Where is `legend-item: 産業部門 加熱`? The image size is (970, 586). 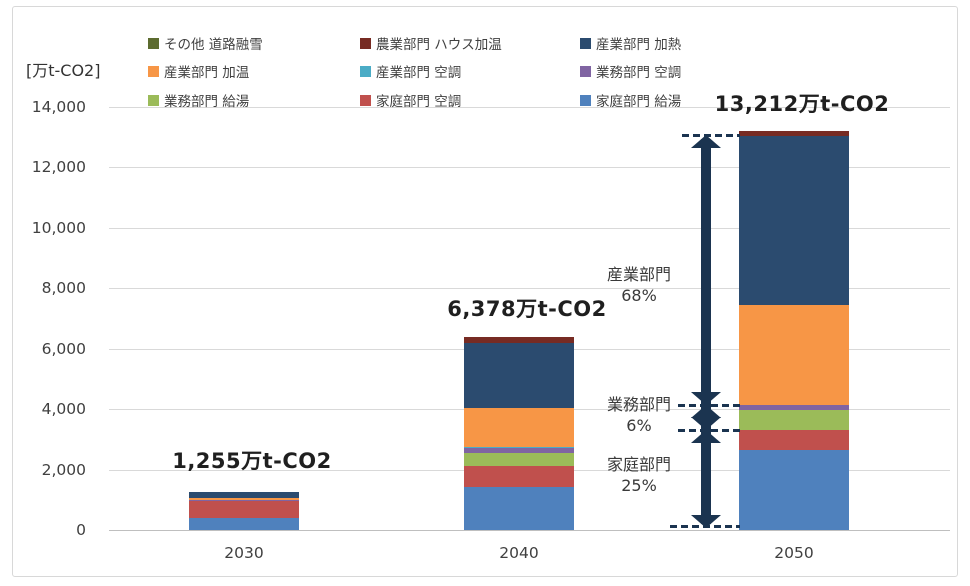
legend-item: 産業部門 加熱 is located at coordinates (630, 43).